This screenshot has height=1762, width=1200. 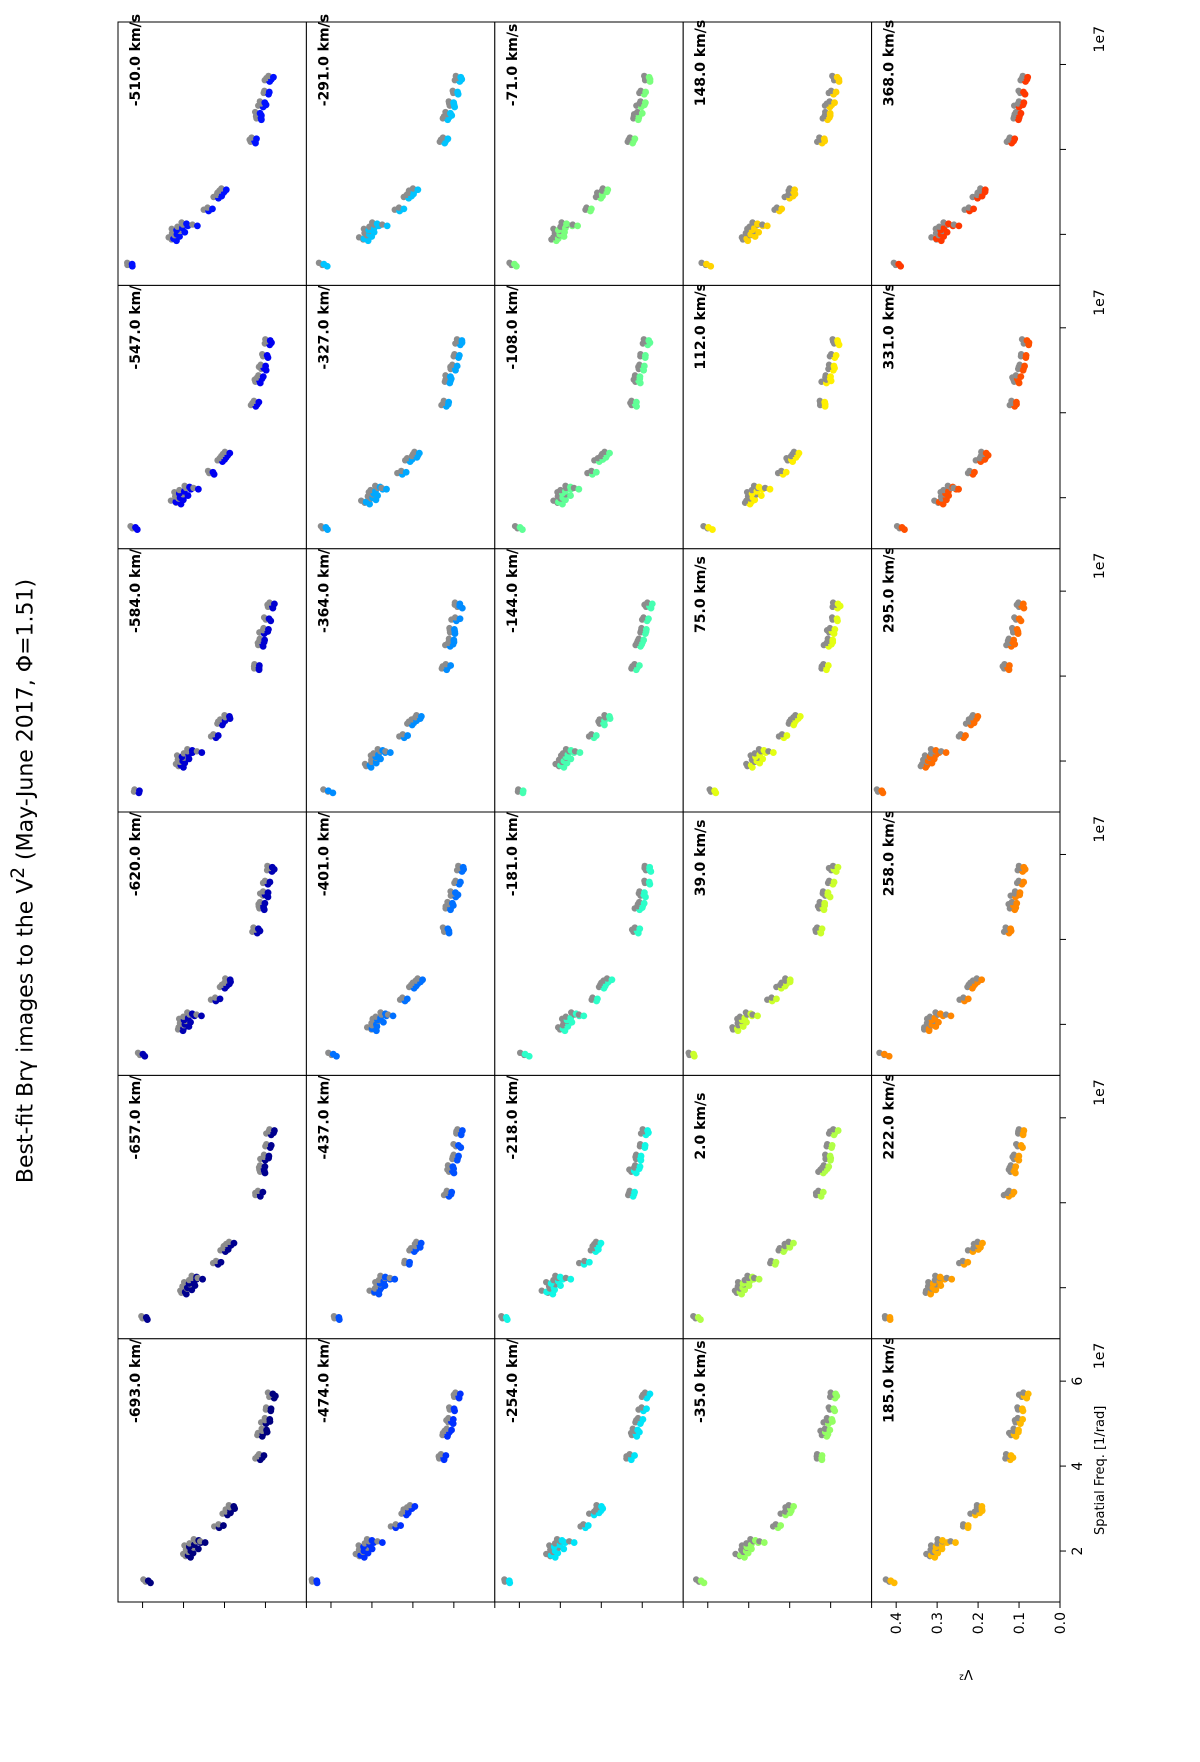 I want to click on panel-velocity-label: 39.0 km/s, so click(x=701, y=858).